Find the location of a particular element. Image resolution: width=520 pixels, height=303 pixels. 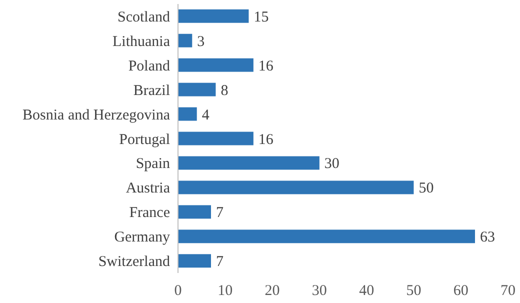

data-label: 8 is located at coordinates (224, 90).